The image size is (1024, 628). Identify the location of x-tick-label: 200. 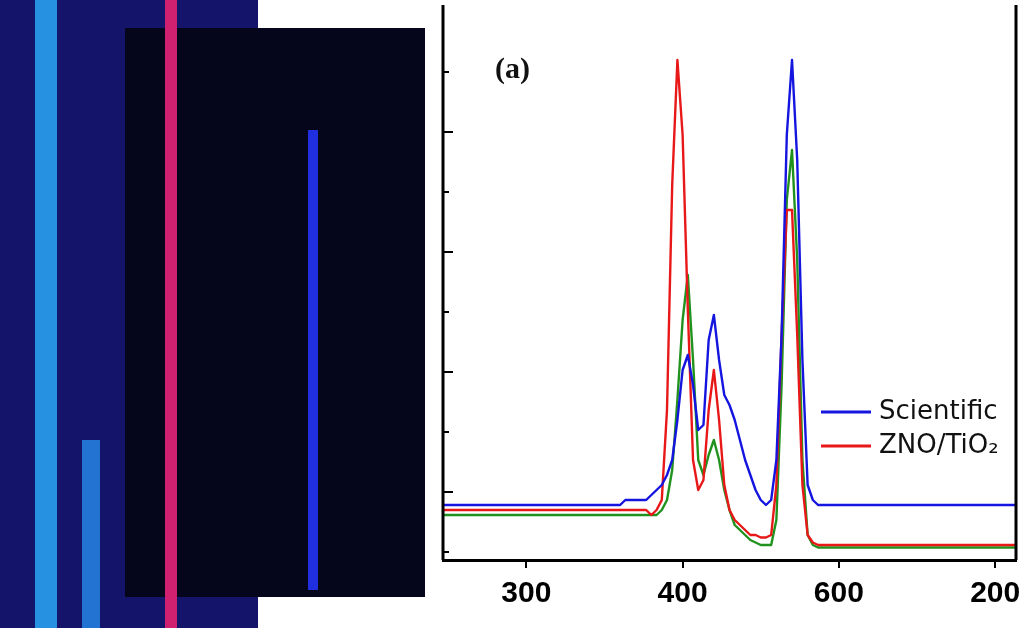
(995, 592).